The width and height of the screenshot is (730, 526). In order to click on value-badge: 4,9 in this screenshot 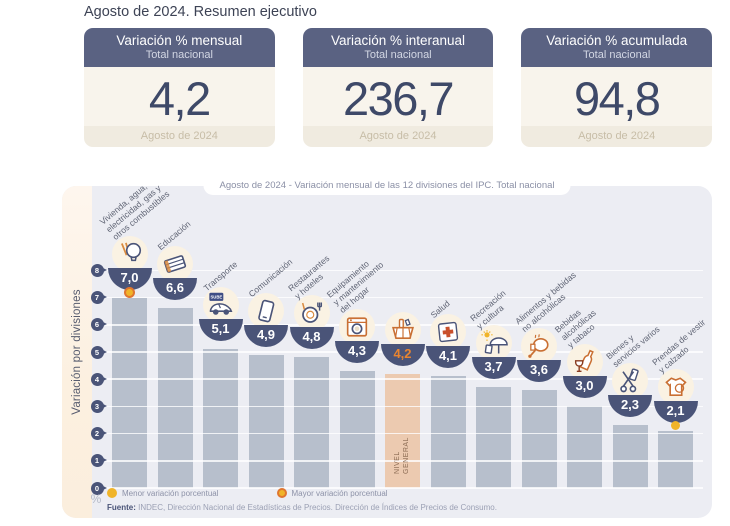, I will do `click(266, 319)`.